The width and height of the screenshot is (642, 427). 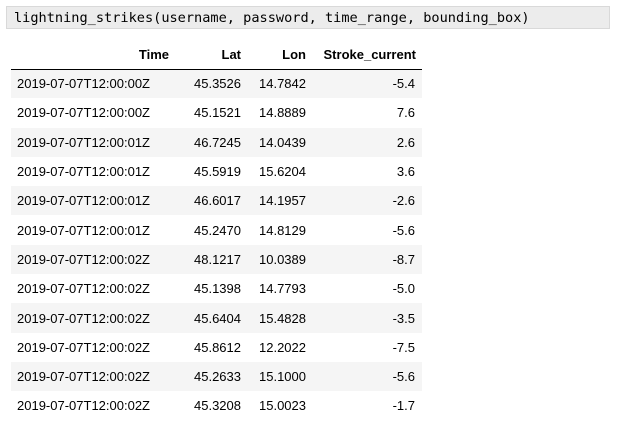 What do you see at coordinates (403, 347) in the screenshot?
I see `cell-stroke-current: -7.5` at bounding box center [403, 347].